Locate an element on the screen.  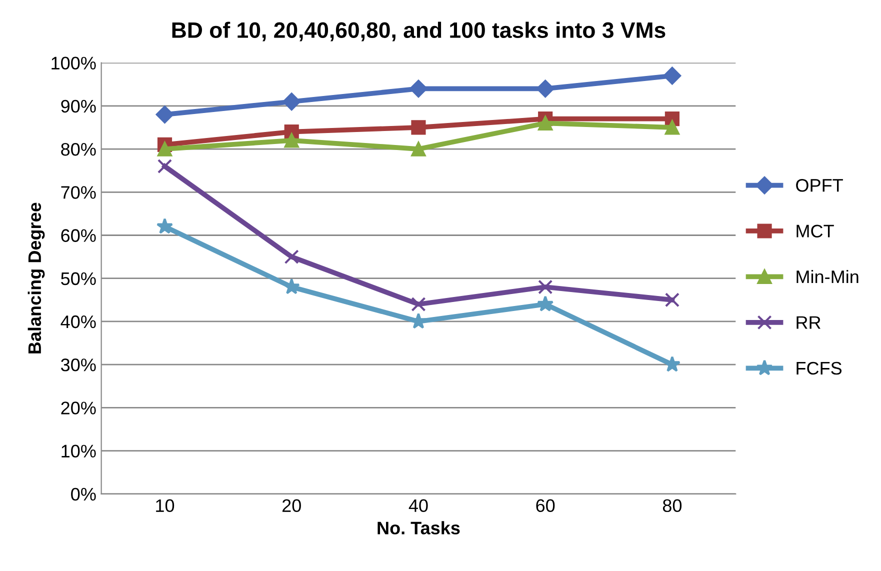
x-tick-label: 40 is located at coordinates (418, 505).